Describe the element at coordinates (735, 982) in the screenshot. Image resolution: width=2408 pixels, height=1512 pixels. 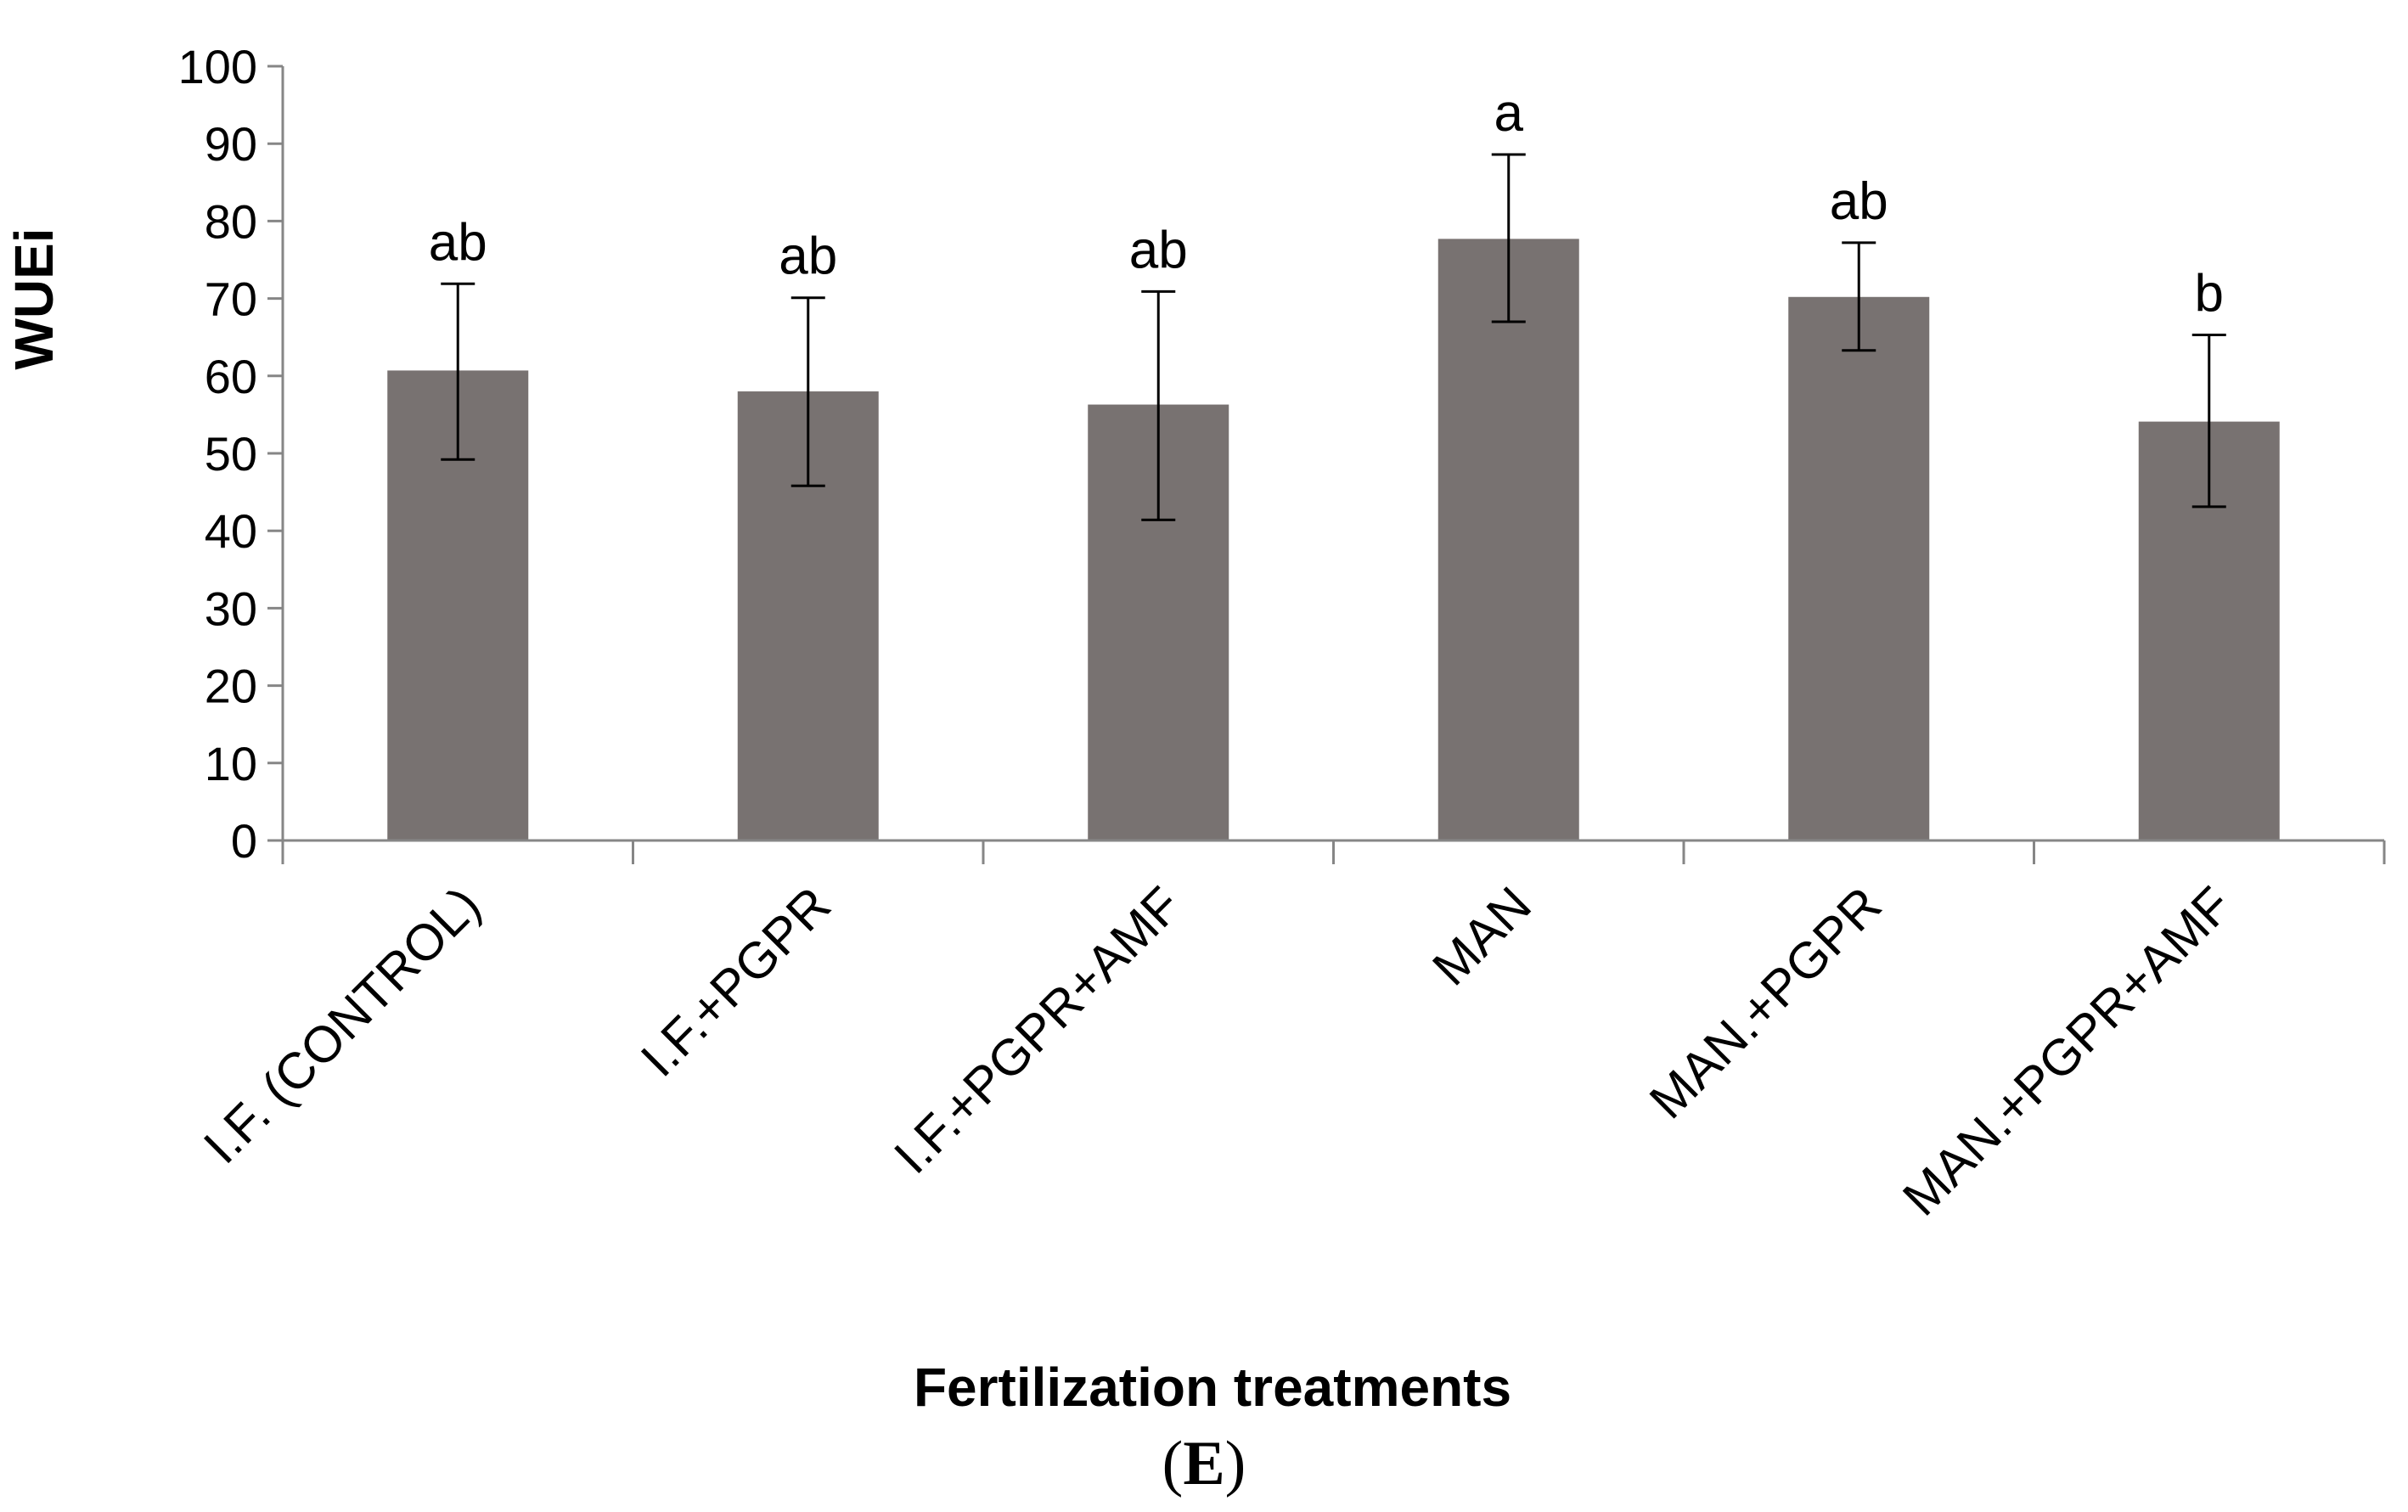
I see `category-label: I.F.+PGPR` at that location.